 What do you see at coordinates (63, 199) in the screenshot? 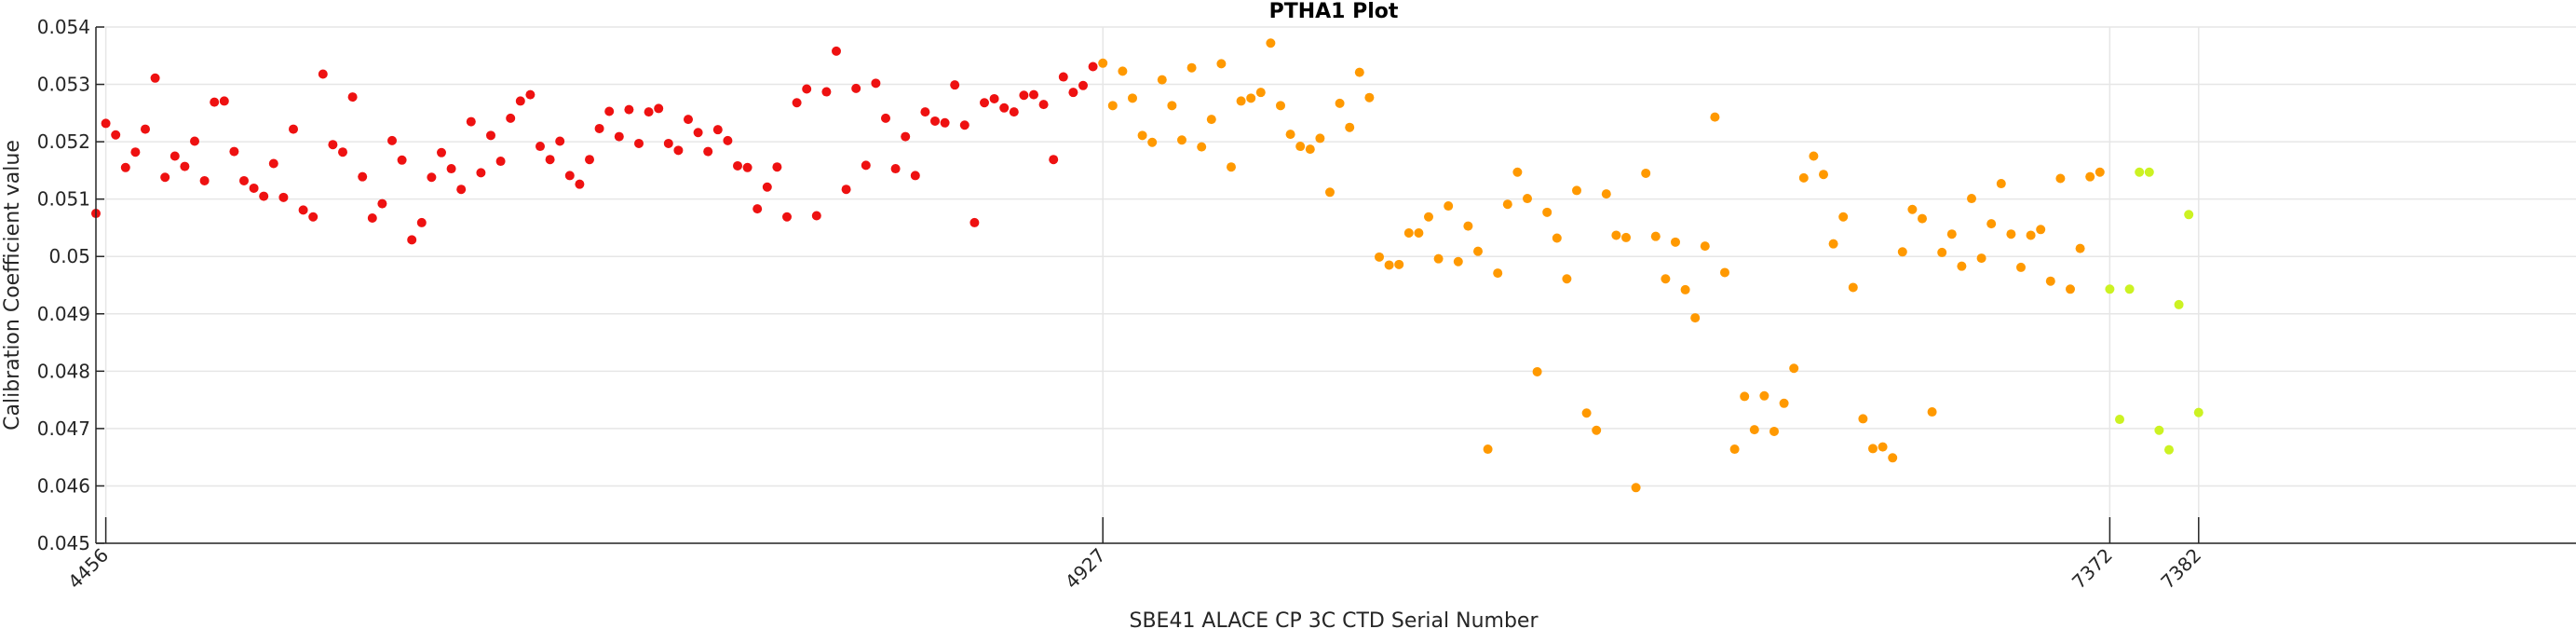
I see `y-tick-label: 0.051` at bounding box center [63, 199].